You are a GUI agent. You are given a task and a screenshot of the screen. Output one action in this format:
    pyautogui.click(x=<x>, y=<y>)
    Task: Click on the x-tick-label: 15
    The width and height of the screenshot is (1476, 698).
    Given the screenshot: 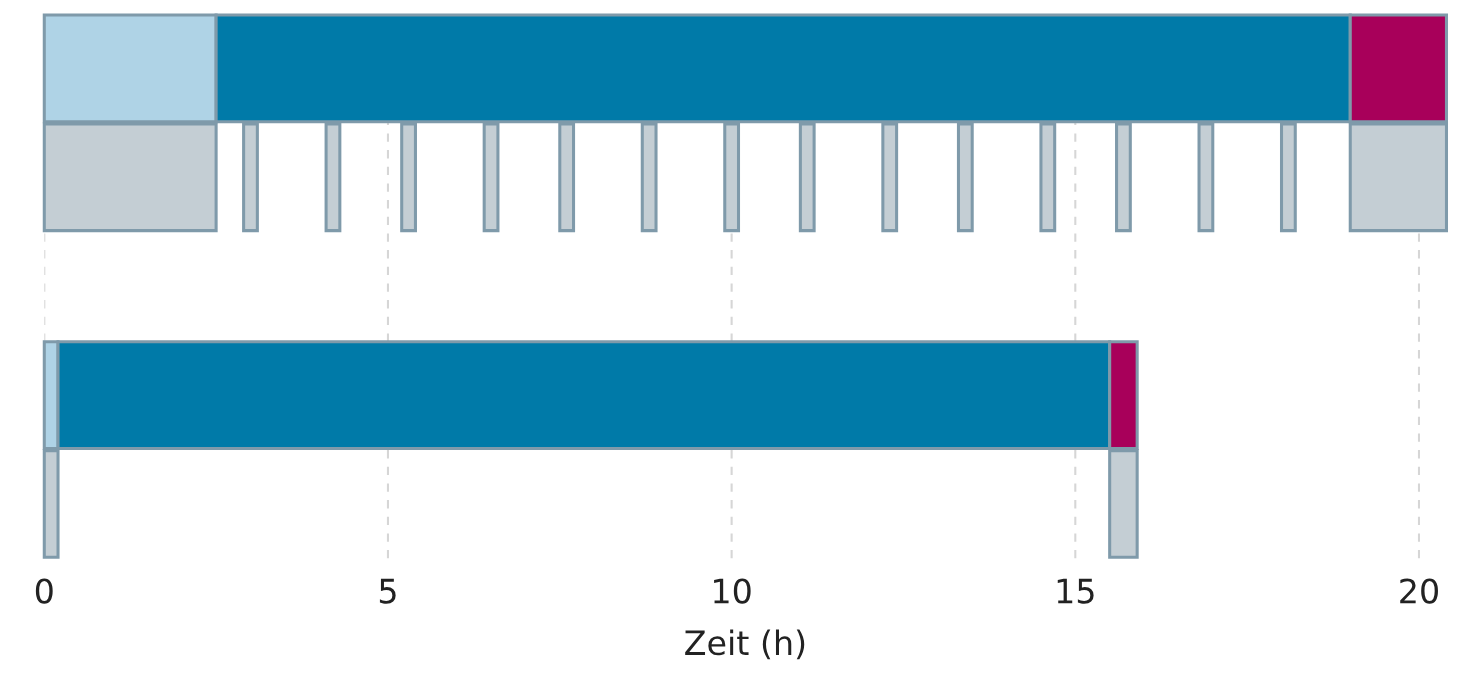 What is the action you would take?
    pyautogui.click(x=1075, y=591)
    